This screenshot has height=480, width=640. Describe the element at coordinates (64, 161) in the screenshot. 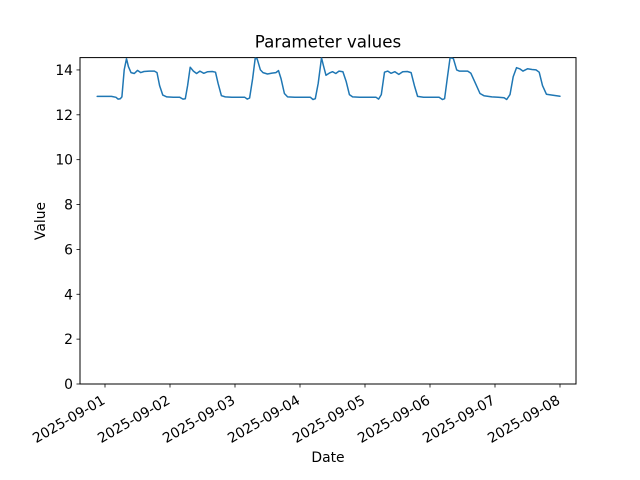

I see `y-tick-label: 10` at that location.